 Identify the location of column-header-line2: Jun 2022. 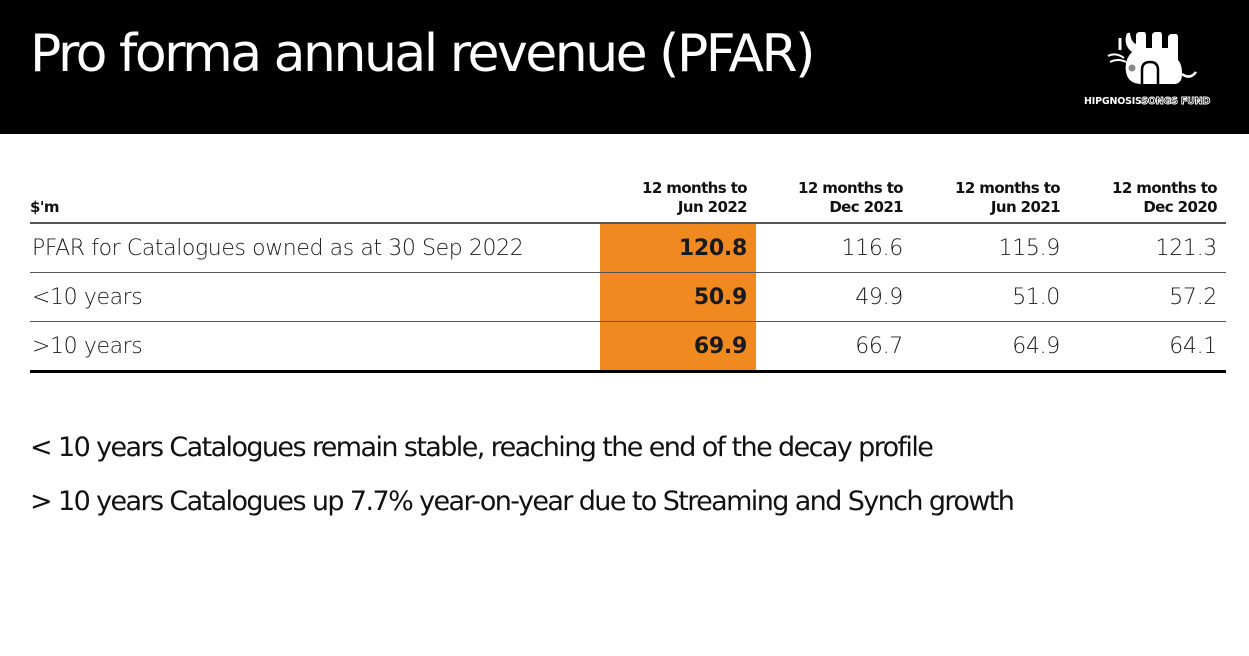
(712, 207).